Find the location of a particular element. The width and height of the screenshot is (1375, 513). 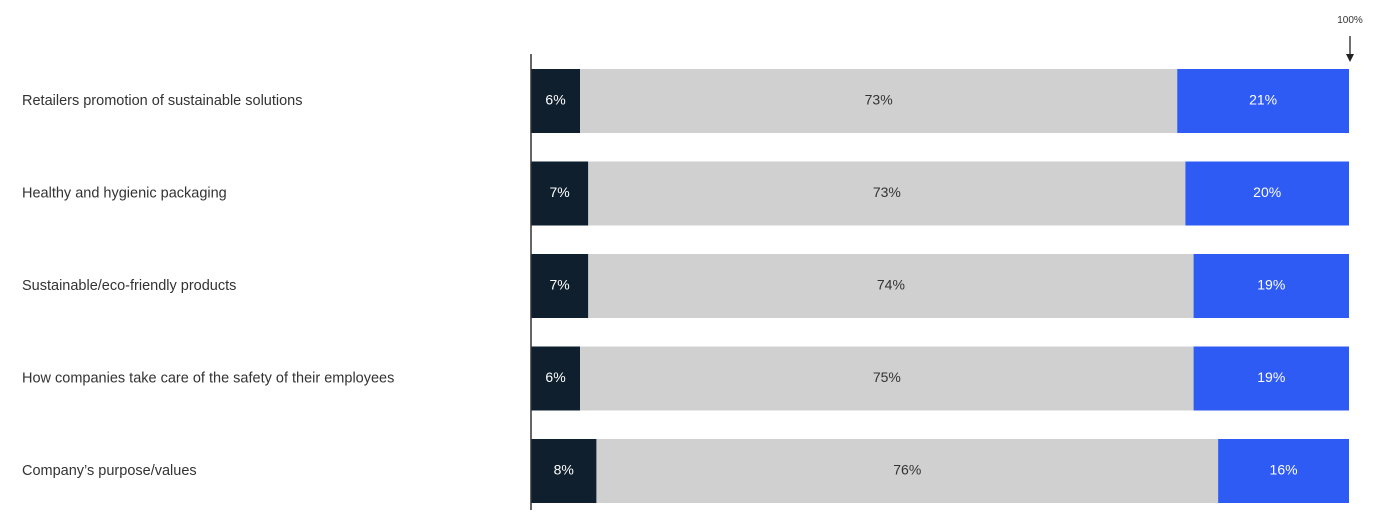

bar-value-label: 76% is located at coordinates (907, 470).